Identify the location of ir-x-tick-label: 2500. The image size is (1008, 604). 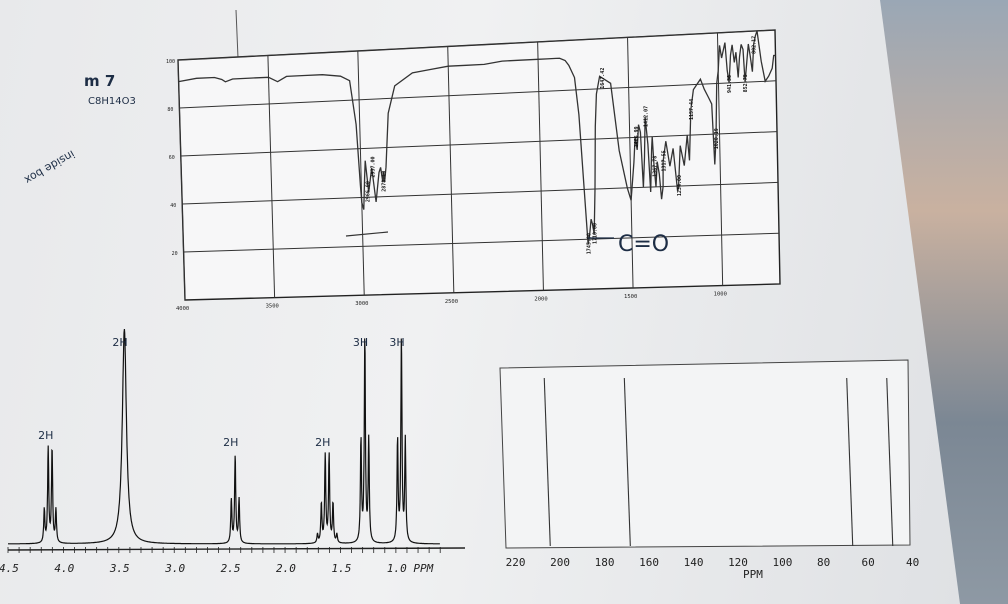
(451, 302).